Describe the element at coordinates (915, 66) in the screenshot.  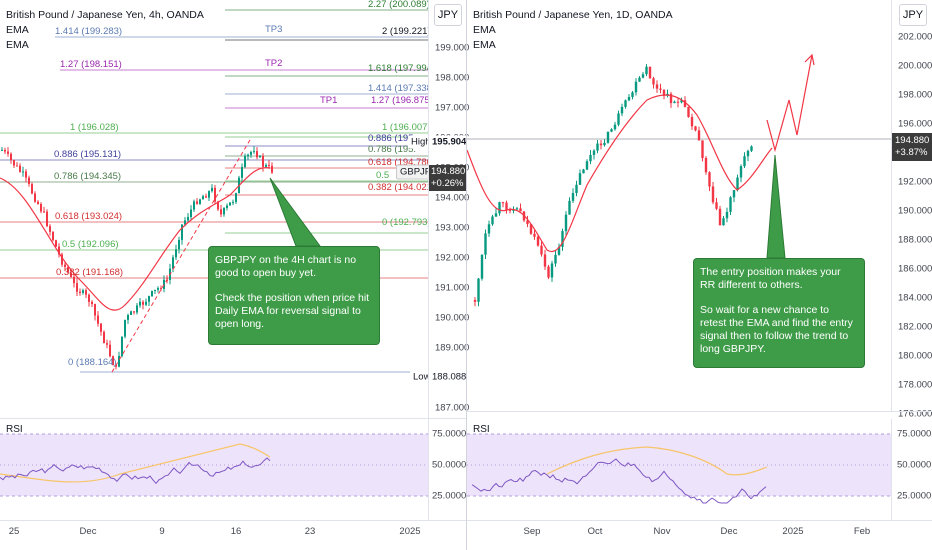
I see `right-price-tick: 200.000` at that location.